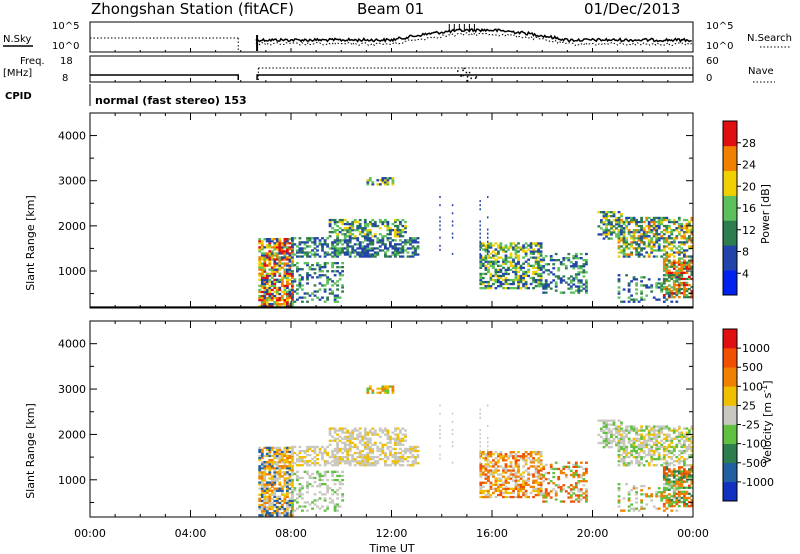 This screenshot has width=800, height=554. Describe the element at coordinates (767, 421) in the screenshot. I see `velocity-colorbar-label: Velocity [m s-1]` at that location.